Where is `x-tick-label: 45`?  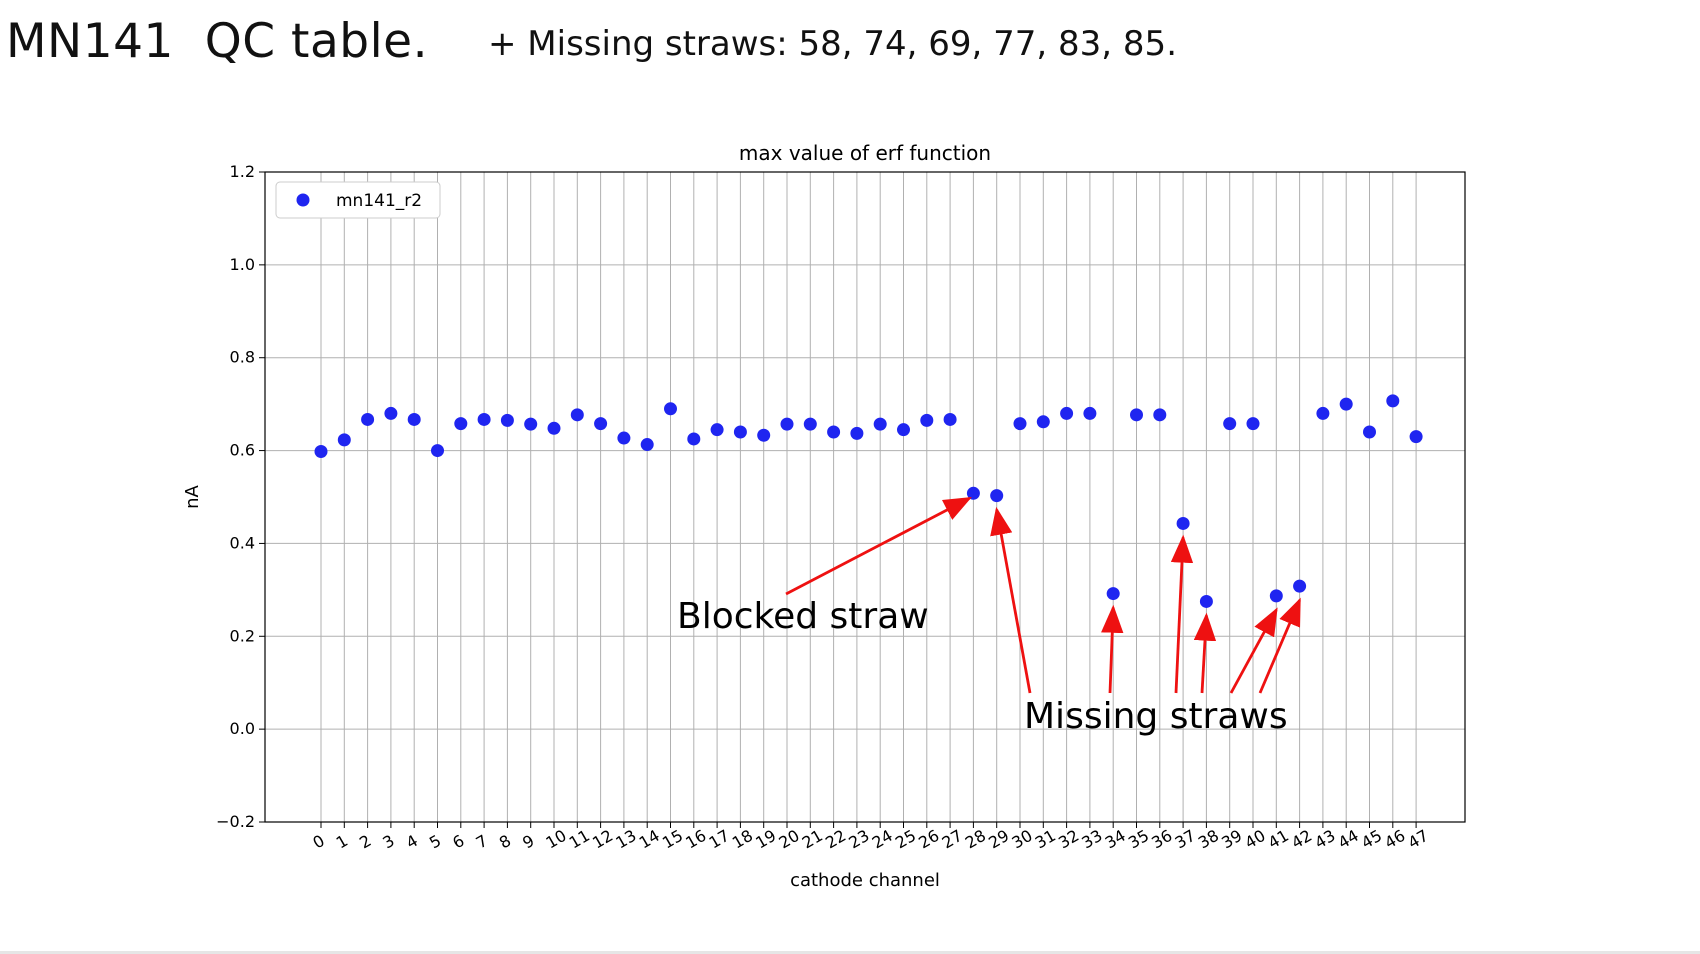 x-tick-label: 45 is located at coordinates (1371, 839).